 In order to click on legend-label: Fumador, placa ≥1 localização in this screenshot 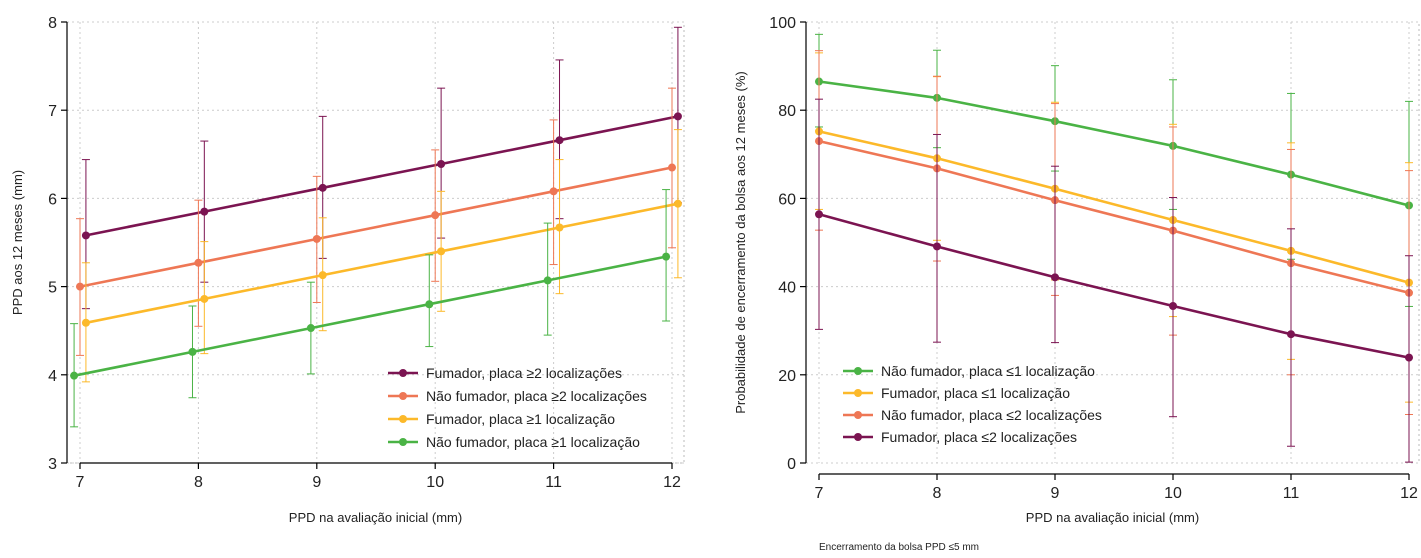, I will do `click(520, 419)`.